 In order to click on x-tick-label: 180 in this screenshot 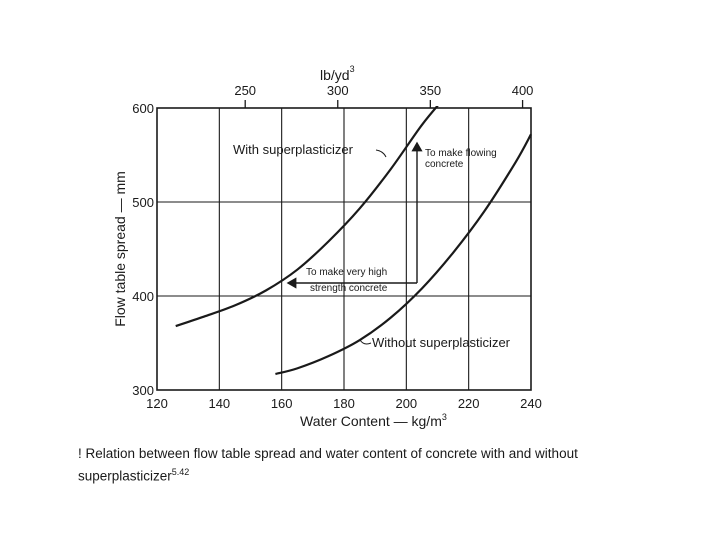, I will do `click(344, 403)`.